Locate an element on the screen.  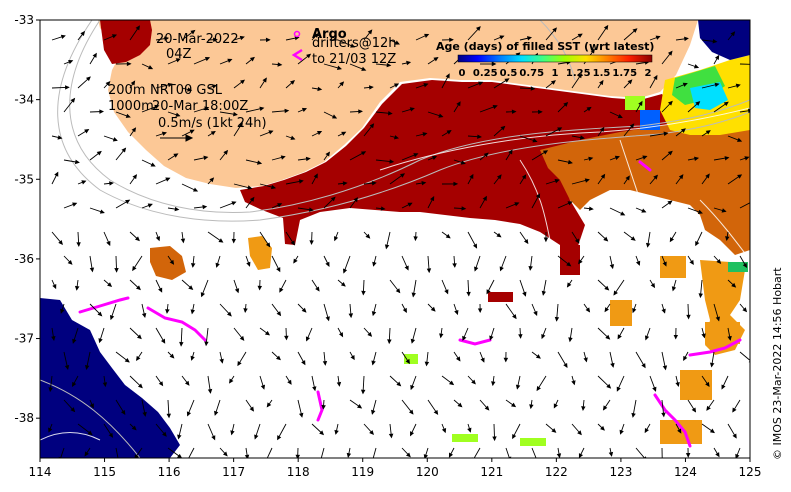
x-tick-label: 123 is located at coordinates (620, 472).